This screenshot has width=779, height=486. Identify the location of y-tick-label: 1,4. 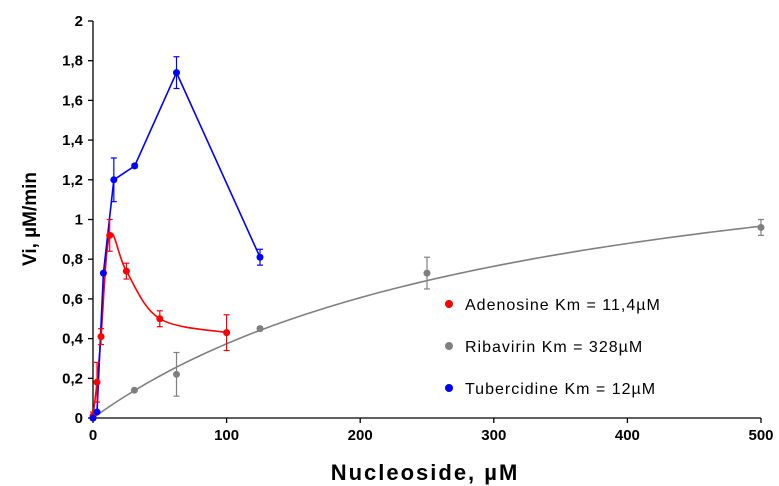
(73, 140).